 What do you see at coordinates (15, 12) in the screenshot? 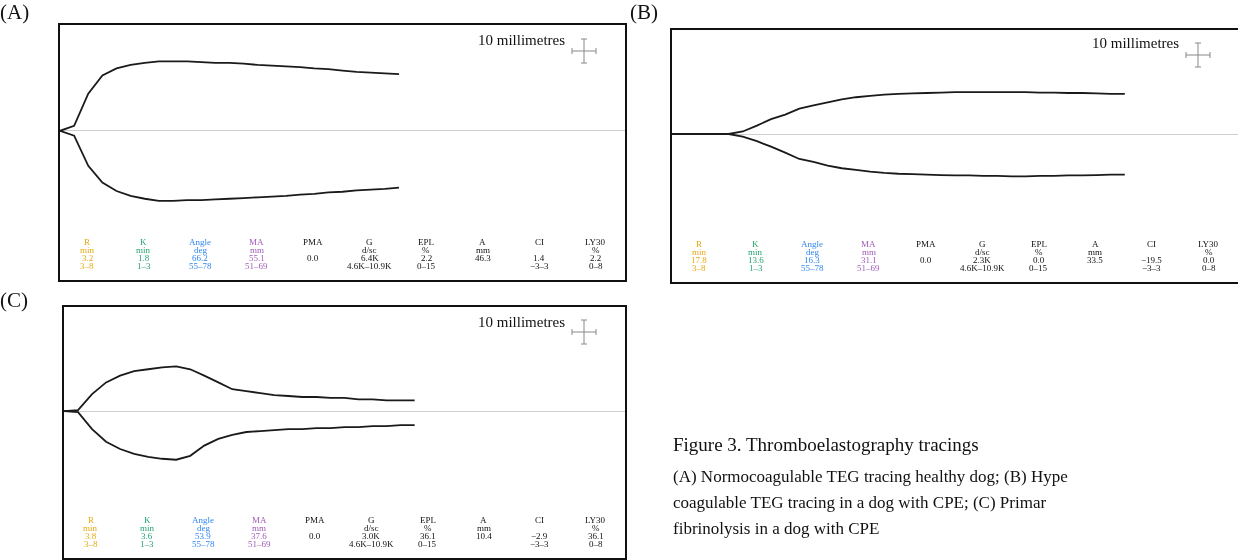
I see `chart-title: (A)` at bounding box center [15, 12].